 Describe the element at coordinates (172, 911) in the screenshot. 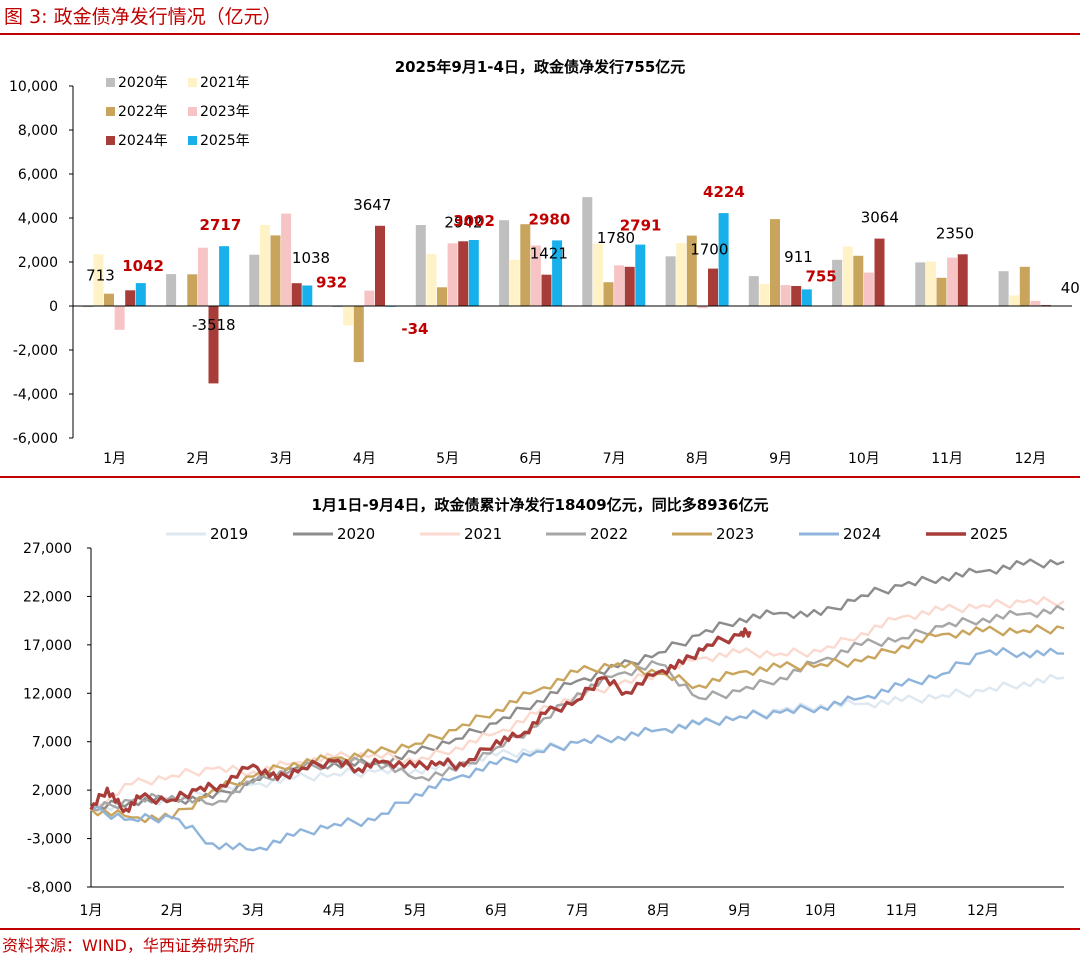

I see `x-tick-label: 2月` at that location.